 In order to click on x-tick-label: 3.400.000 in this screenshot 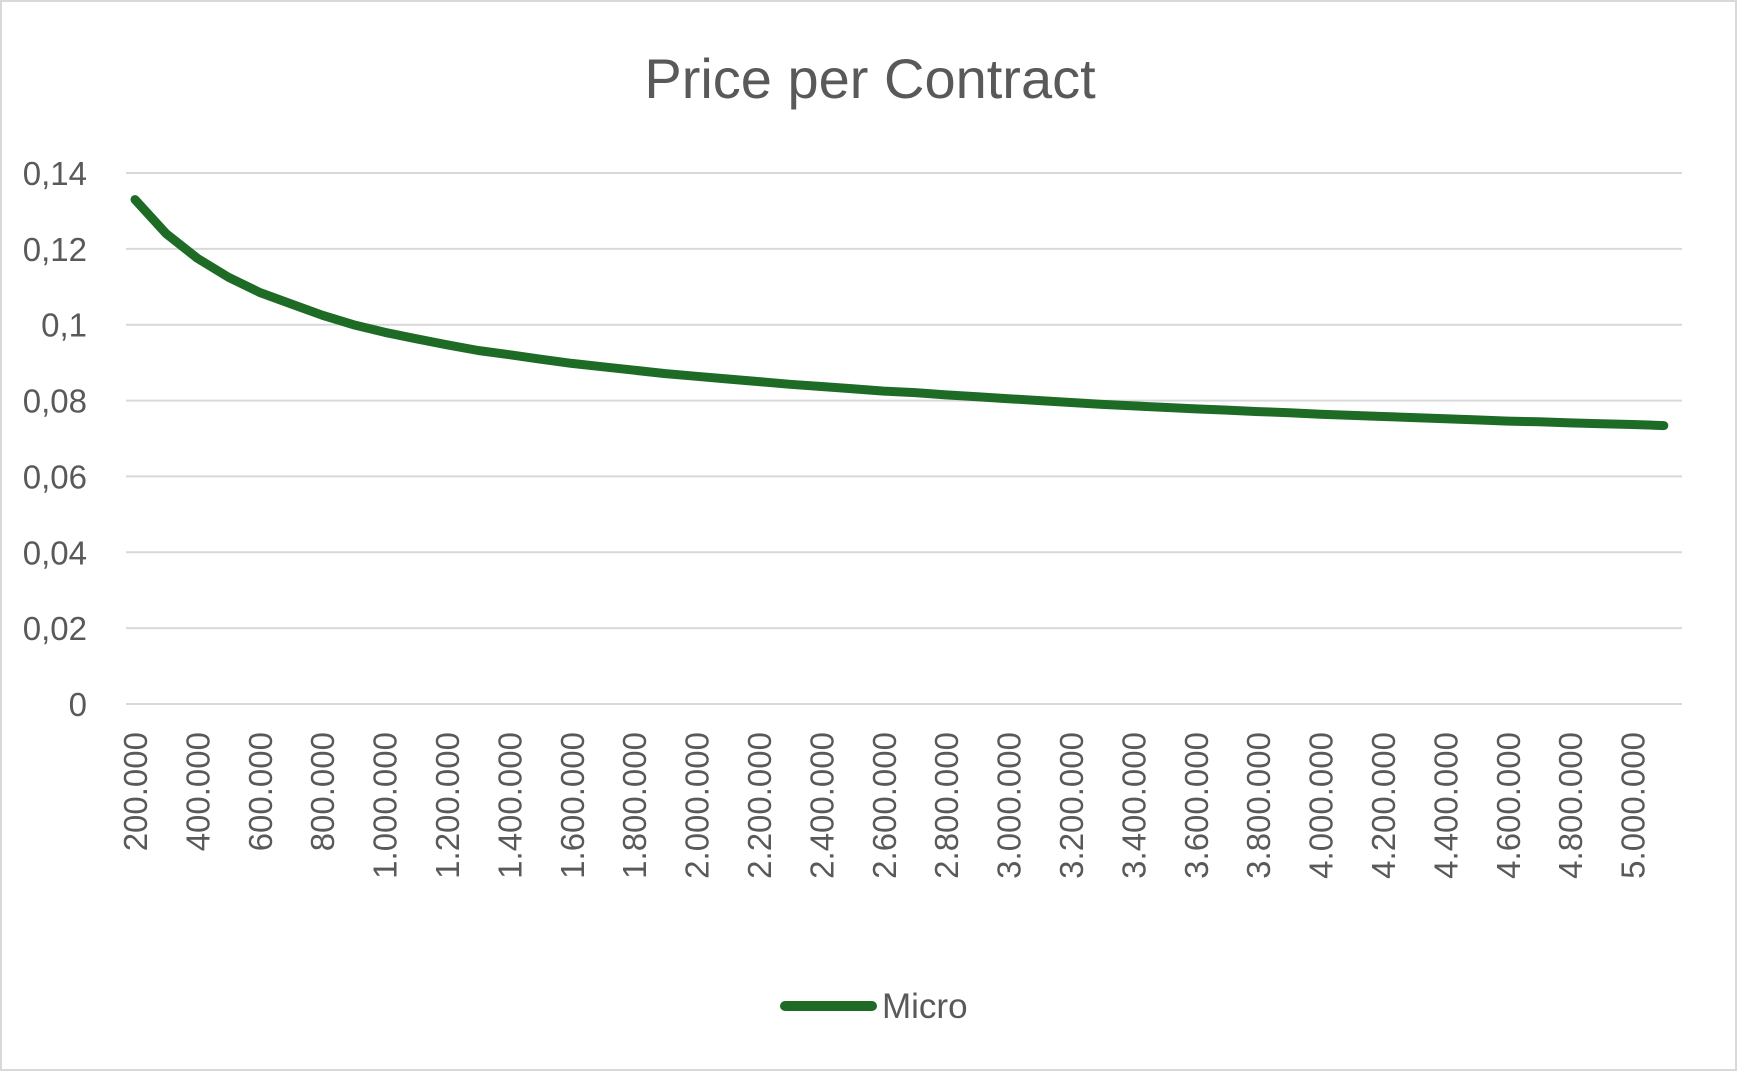, I will do `click(1133, 805)`.